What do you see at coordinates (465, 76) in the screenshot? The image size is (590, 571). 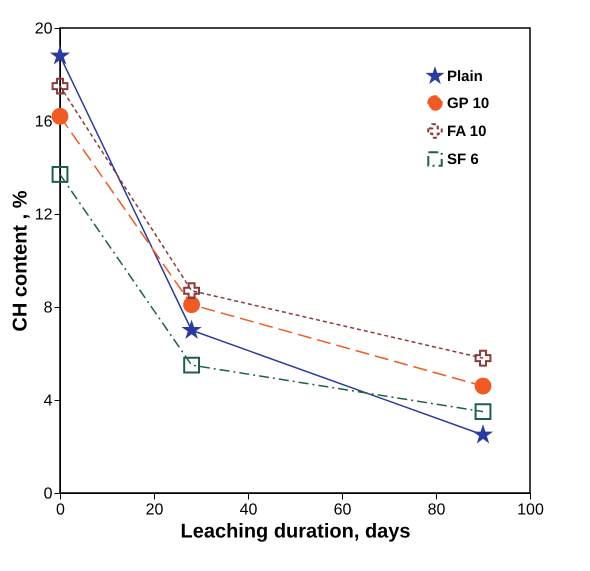 I see `legend-label: Plain` at bounding box center [465, 76].